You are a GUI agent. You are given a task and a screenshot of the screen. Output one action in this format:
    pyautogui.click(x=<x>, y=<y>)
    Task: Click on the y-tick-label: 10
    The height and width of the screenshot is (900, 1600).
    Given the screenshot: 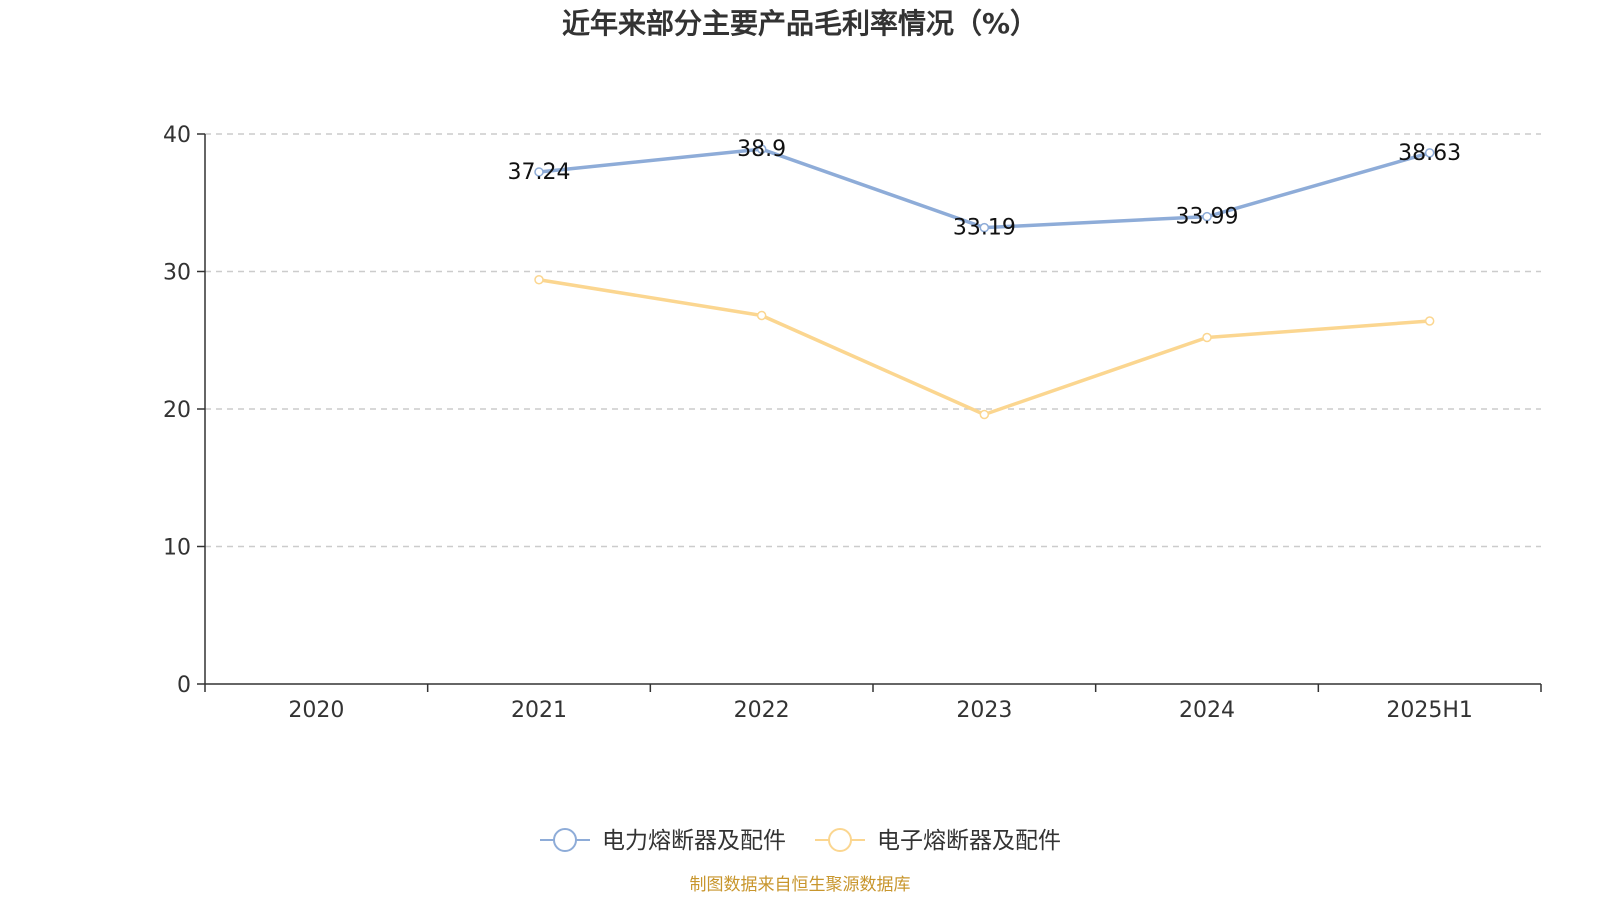 What is the action you would take?
    pyautogui.click(x=177, y=548)
    